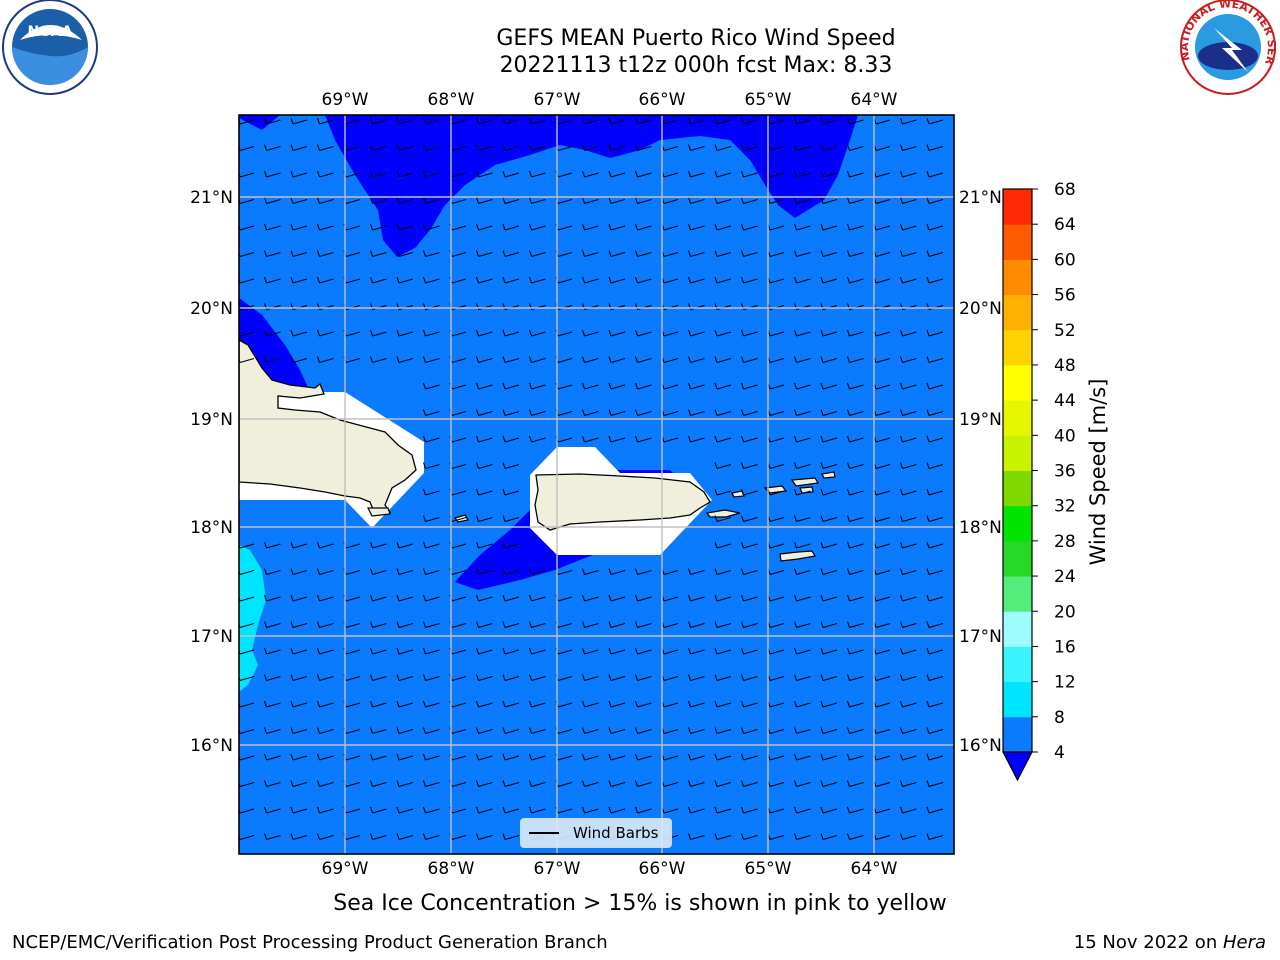 The image size is (1280, 960). Describe the element at coordinates (345, 100) in the screenshot. I see `lon-label-top: 69°W` at that location.